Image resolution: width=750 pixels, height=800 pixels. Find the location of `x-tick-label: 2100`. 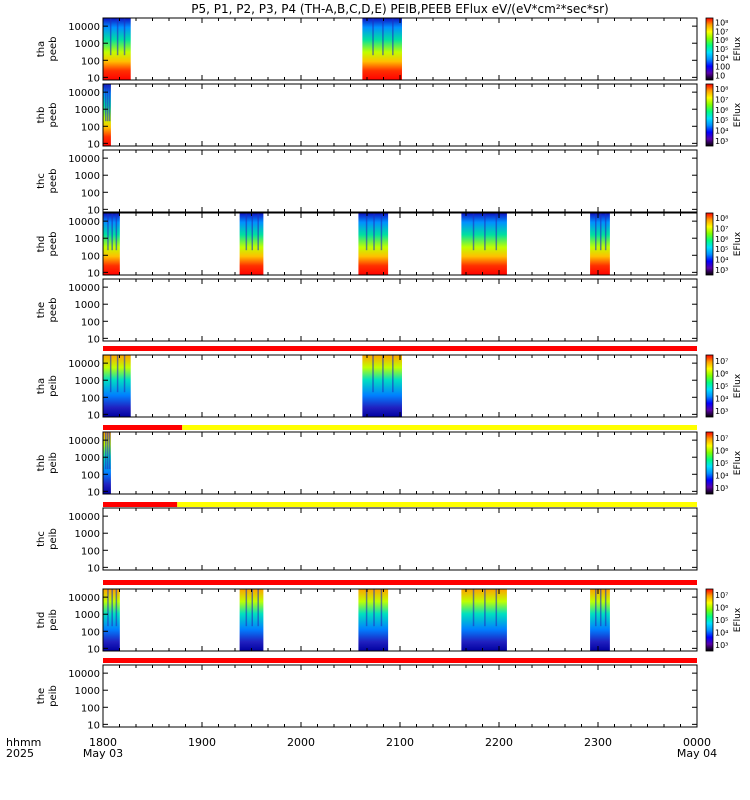

x-tick-label: 2100 is located at coordinates (400, 742).